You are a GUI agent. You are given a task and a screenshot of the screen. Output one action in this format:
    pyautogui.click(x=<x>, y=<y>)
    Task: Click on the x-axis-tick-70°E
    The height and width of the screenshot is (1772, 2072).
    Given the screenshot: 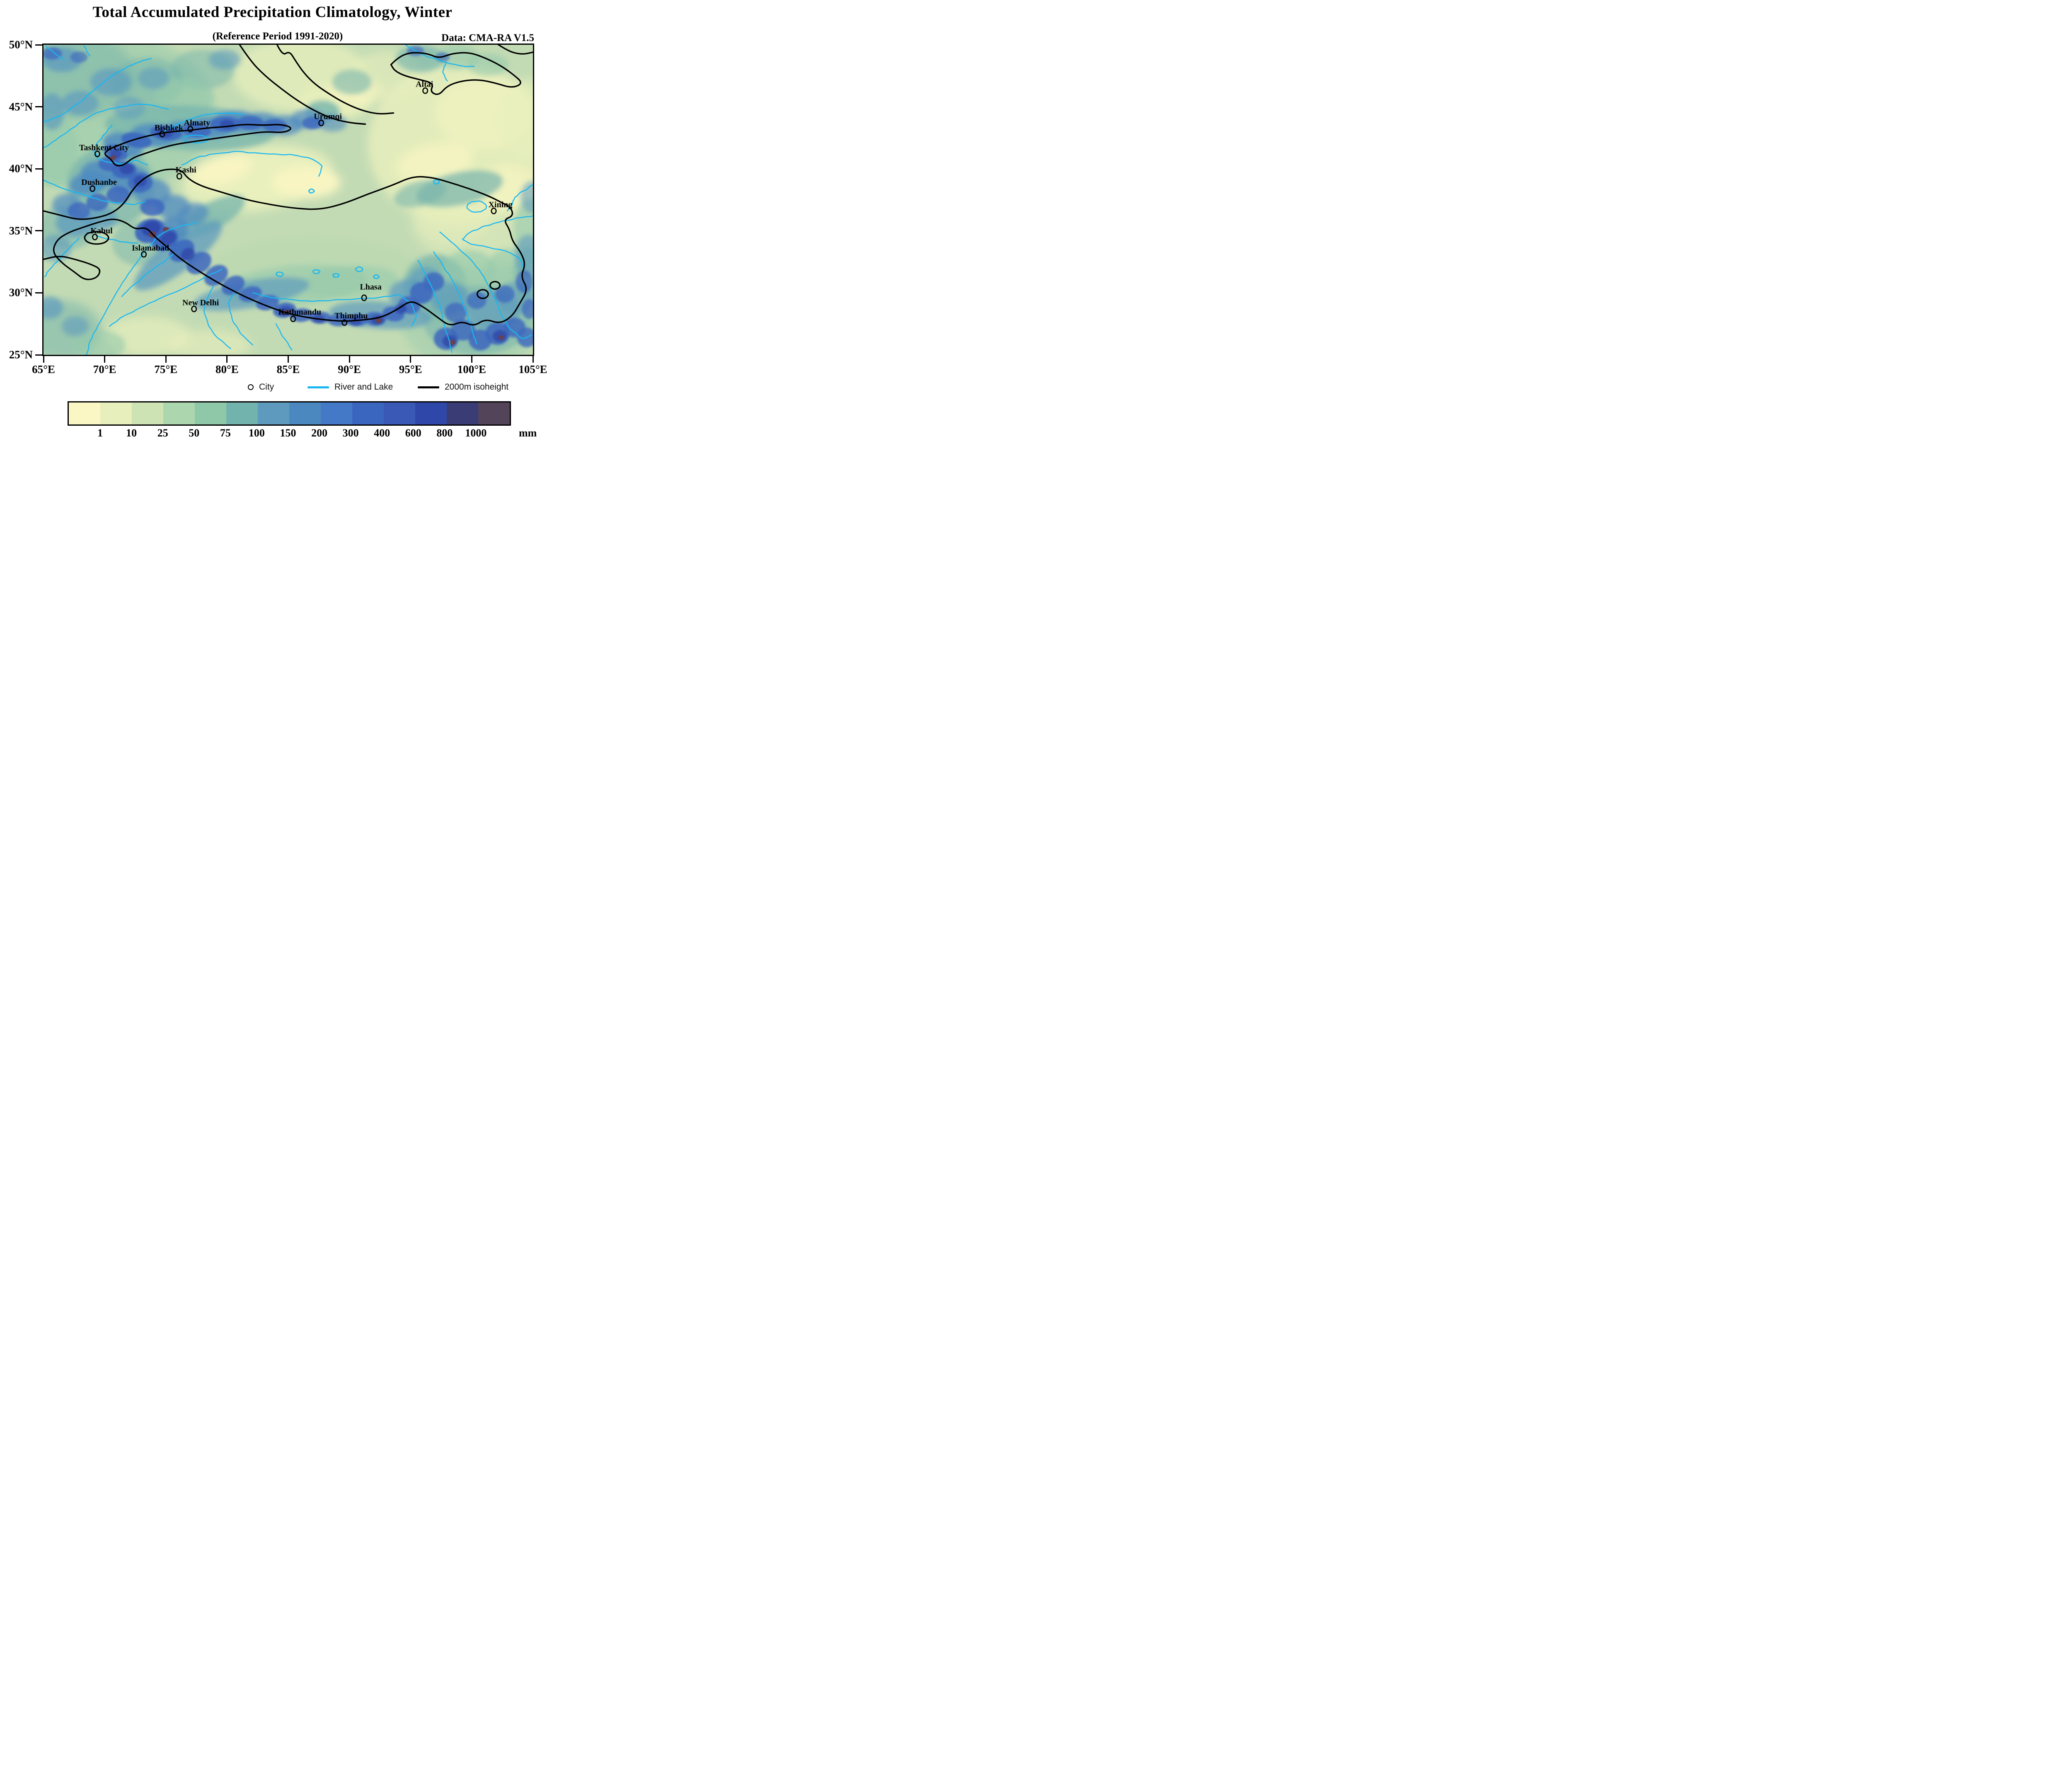 What is the action you would take?
    pyautogui.click(x=105, y=359)
    